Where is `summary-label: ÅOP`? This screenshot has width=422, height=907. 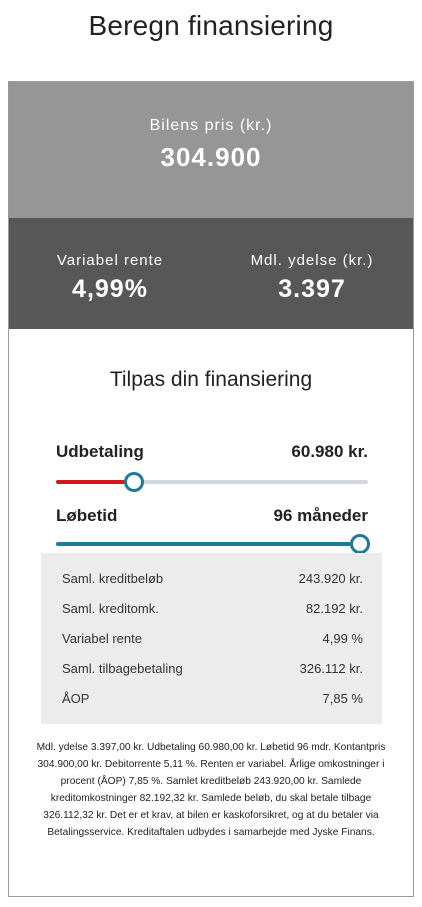 summary-label: ÅOP is located at coordinates (76, 698).